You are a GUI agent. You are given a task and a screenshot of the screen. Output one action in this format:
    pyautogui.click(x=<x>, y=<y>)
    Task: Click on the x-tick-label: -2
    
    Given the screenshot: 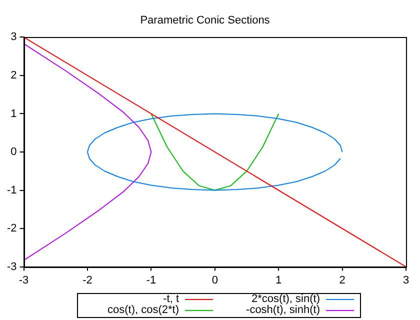 What is the action you would take?
    pyautogui.click(x=87, y=280)
    